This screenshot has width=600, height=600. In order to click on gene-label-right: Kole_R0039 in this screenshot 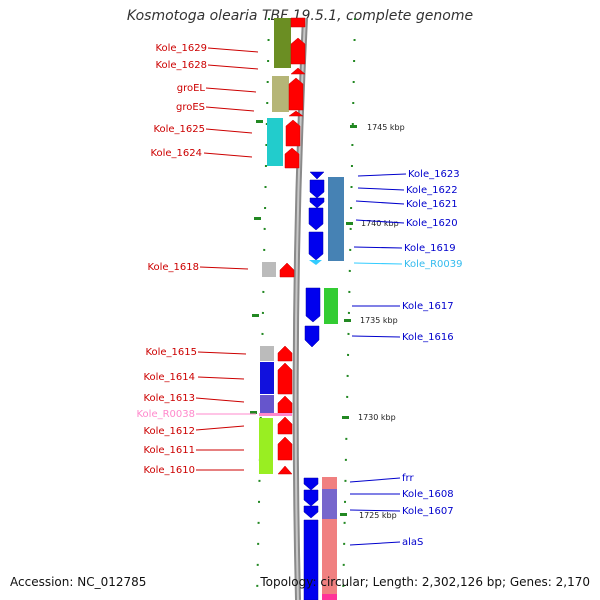, I will do `click(433, 264)`.